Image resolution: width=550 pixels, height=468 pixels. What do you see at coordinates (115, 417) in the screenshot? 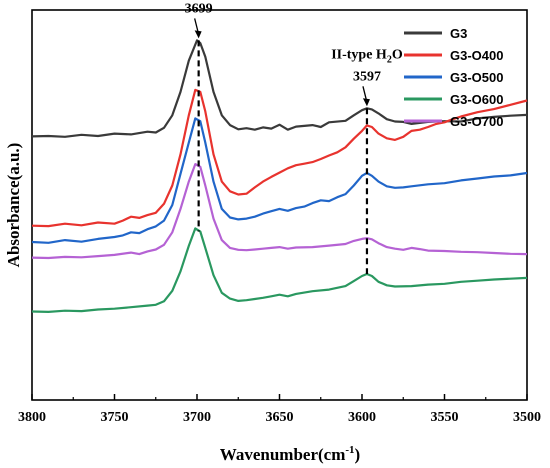
I see `x-tick-label-1: 3750` at bounding box center [115, 417].